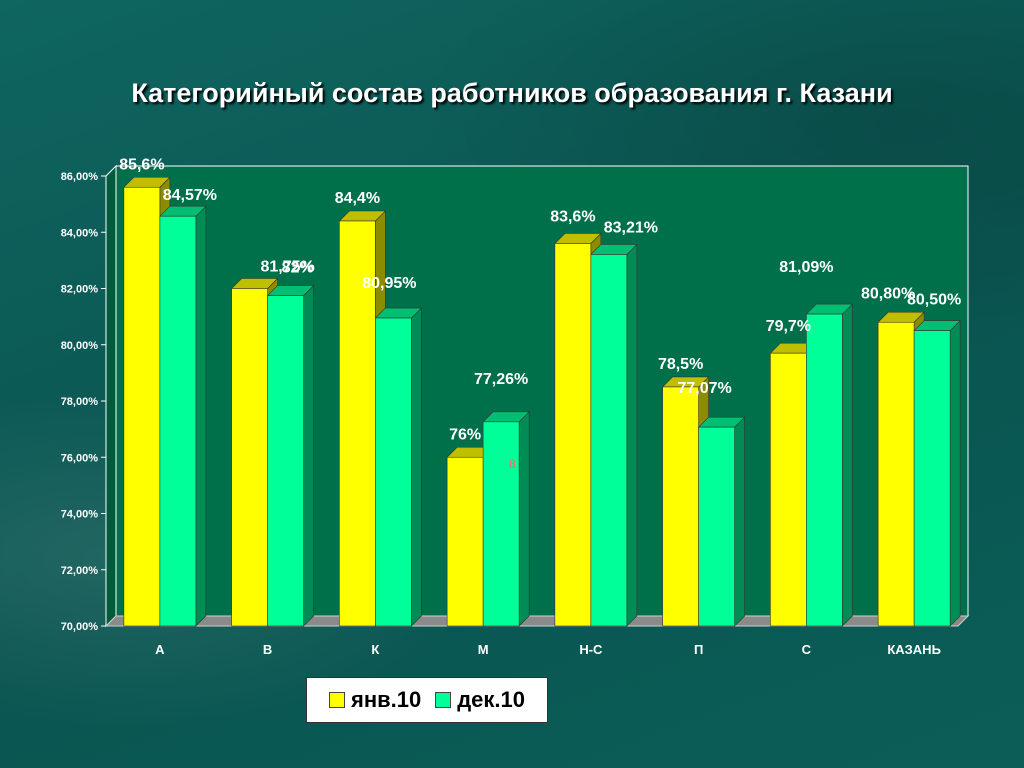 This screenshot has height=768, width=1024. What do you see at coordinates (934, 300) in the screenshot?
I see `data-label: 80,50%` at bounding box center [934, 300].